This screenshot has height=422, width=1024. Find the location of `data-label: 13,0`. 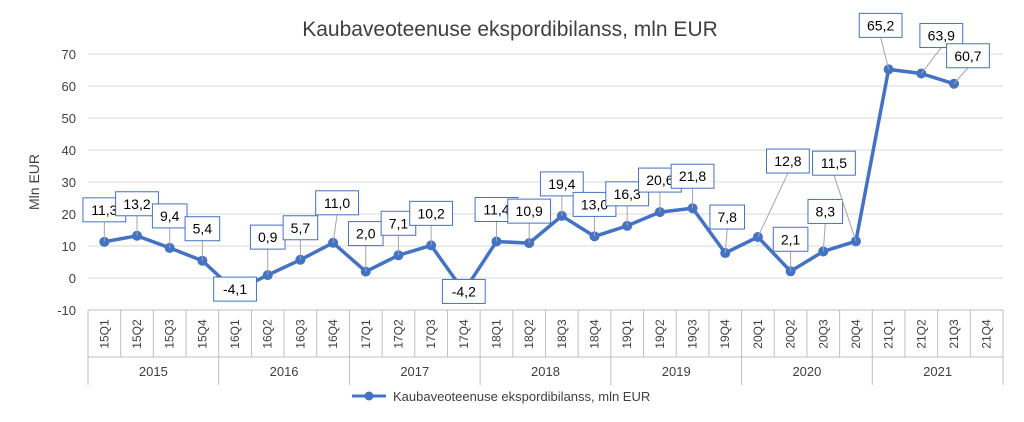

data-label: 13,0 is located at coordinates (594, 214).